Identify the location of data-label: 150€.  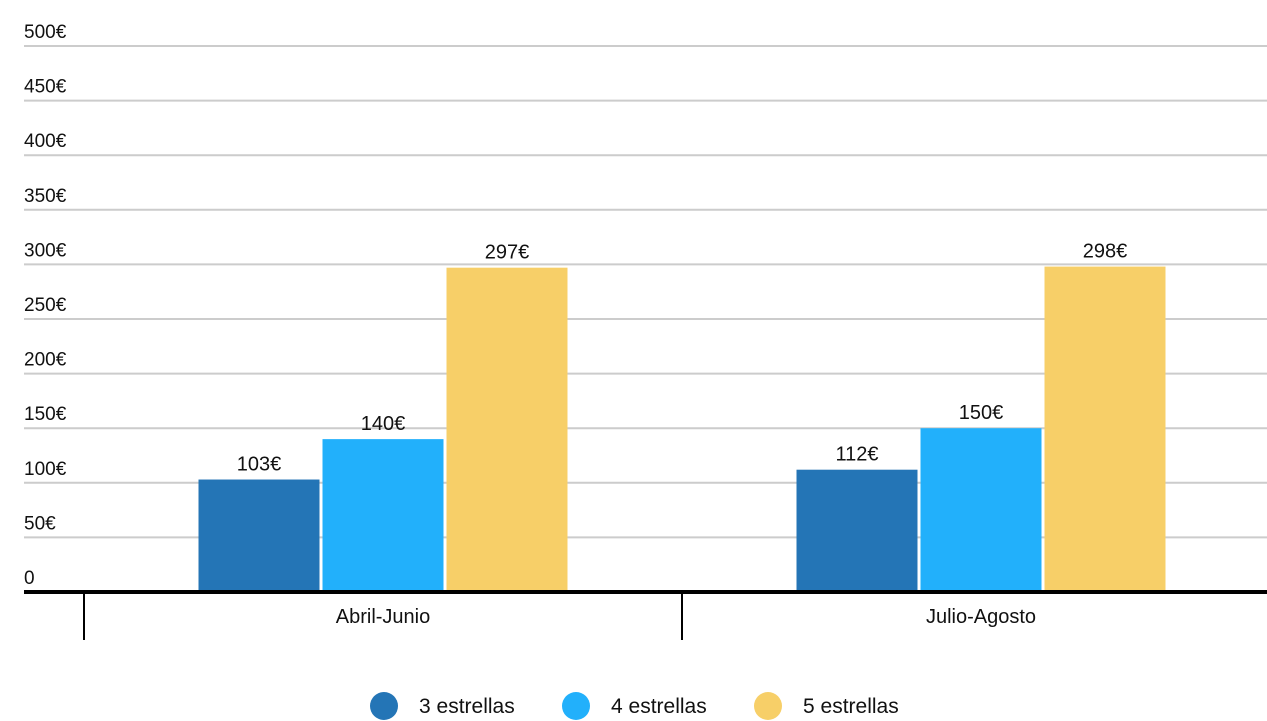
(981, 413).